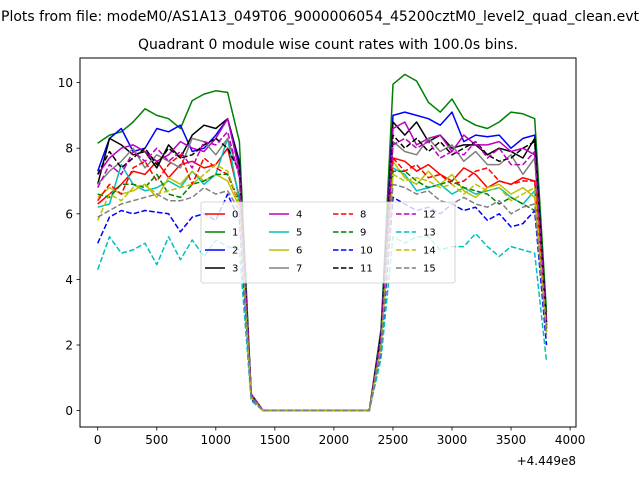 The image size is (640, 480). What do you see at coordinates (366, 251) in the screenshot?
I see `legend-label-10: 10` at bounding box center [366, 251].